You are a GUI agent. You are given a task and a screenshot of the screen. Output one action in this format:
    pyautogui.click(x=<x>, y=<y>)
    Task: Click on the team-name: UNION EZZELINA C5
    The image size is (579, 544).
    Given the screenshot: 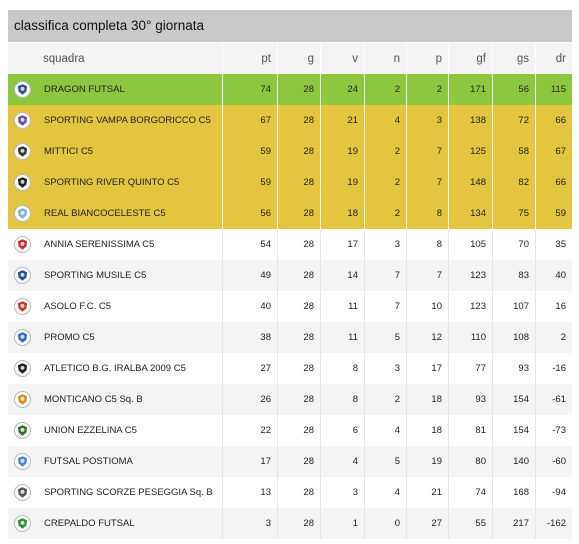 What is the action you would take?
    pyautogui.click(x=90, y=430)
    